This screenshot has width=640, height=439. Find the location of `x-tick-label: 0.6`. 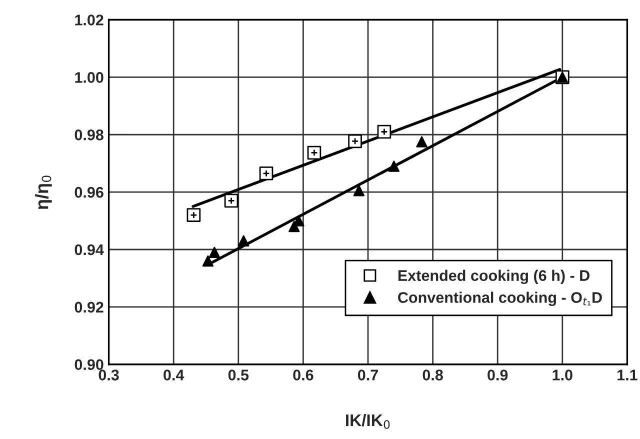

x-tick-label: 0.6 is located at coordinates (303, 375).